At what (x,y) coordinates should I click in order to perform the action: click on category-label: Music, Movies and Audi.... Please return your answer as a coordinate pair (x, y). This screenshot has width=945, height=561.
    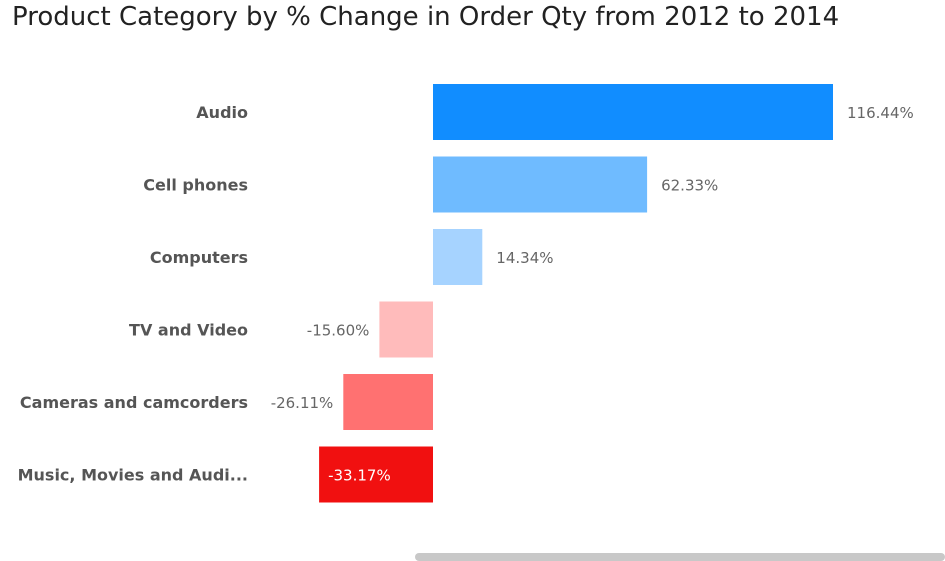
    Looking at the image, I should click on (133, 475).